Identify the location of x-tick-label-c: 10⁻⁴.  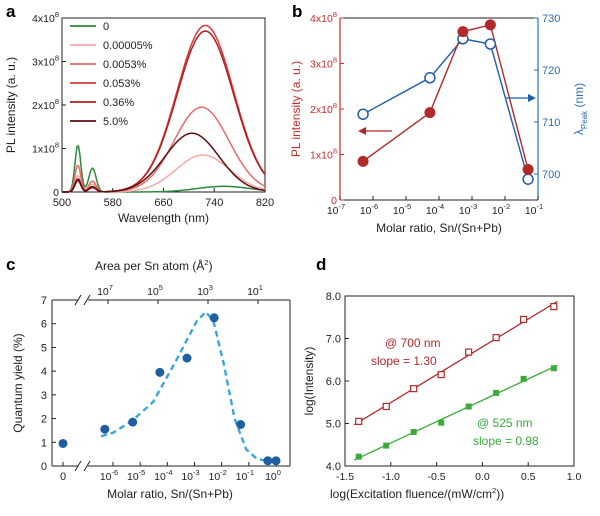
(163, 475).